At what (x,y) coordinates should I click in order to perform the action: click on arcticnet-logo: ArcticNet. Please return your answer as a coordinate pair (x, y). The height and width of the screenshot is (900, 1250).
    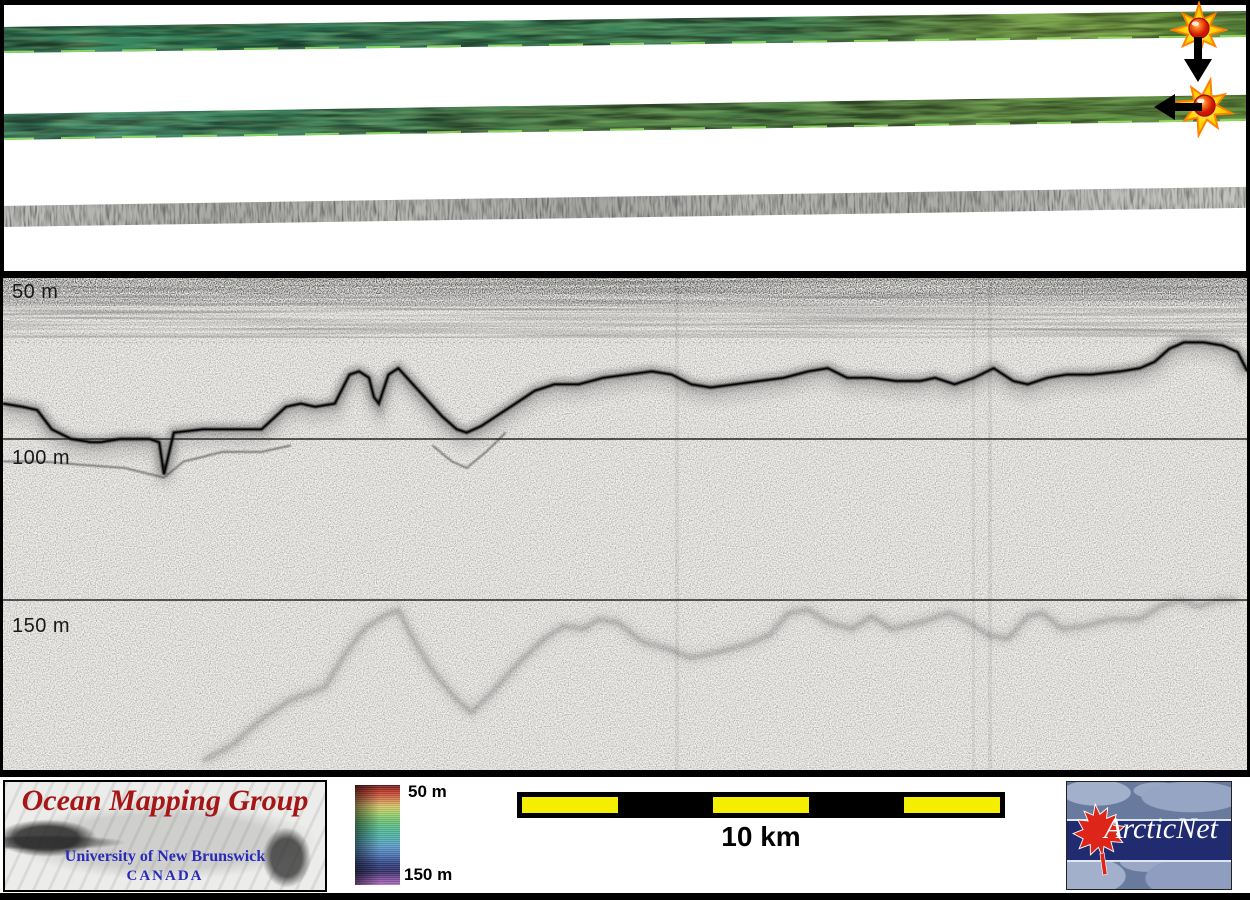
    Looking at the image, I should click on (1149, 835).